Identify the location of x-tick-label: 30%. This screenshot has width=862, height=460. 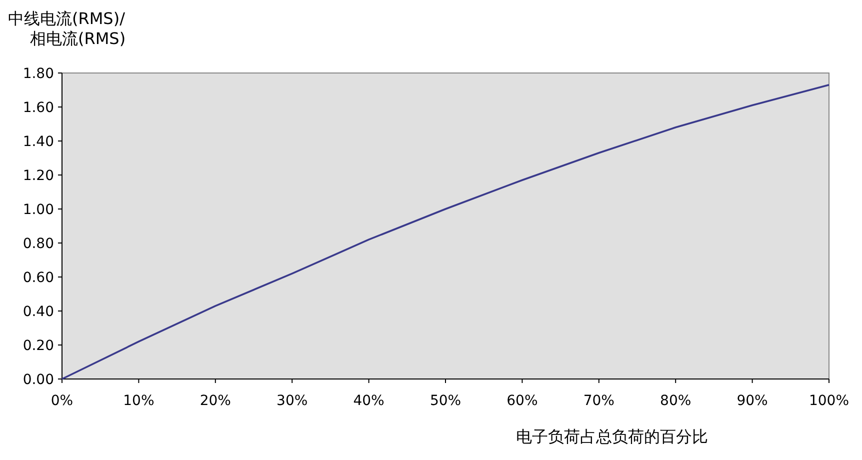
(292, 401).